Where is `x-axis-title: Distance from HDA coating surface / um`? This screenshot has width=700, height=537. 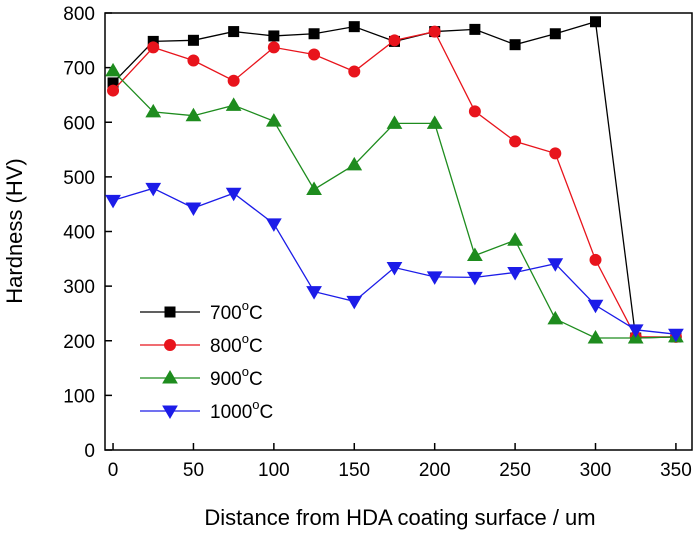
x-axis-title: Distance from HDA coating surface / um is located at coordinates (399, 517).